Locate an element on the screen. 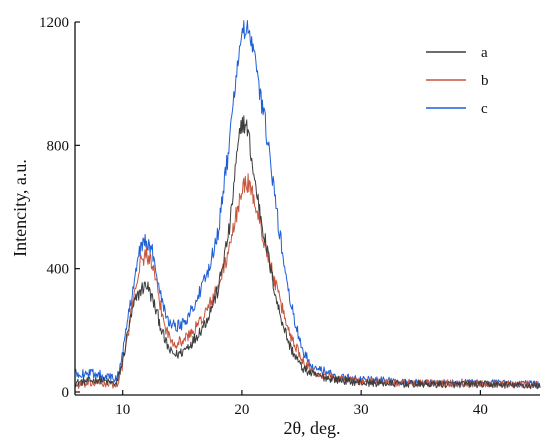 The width and height of the screenshot is (550, 444). x-tick-label: 40 is located at coordinates (480, 410).